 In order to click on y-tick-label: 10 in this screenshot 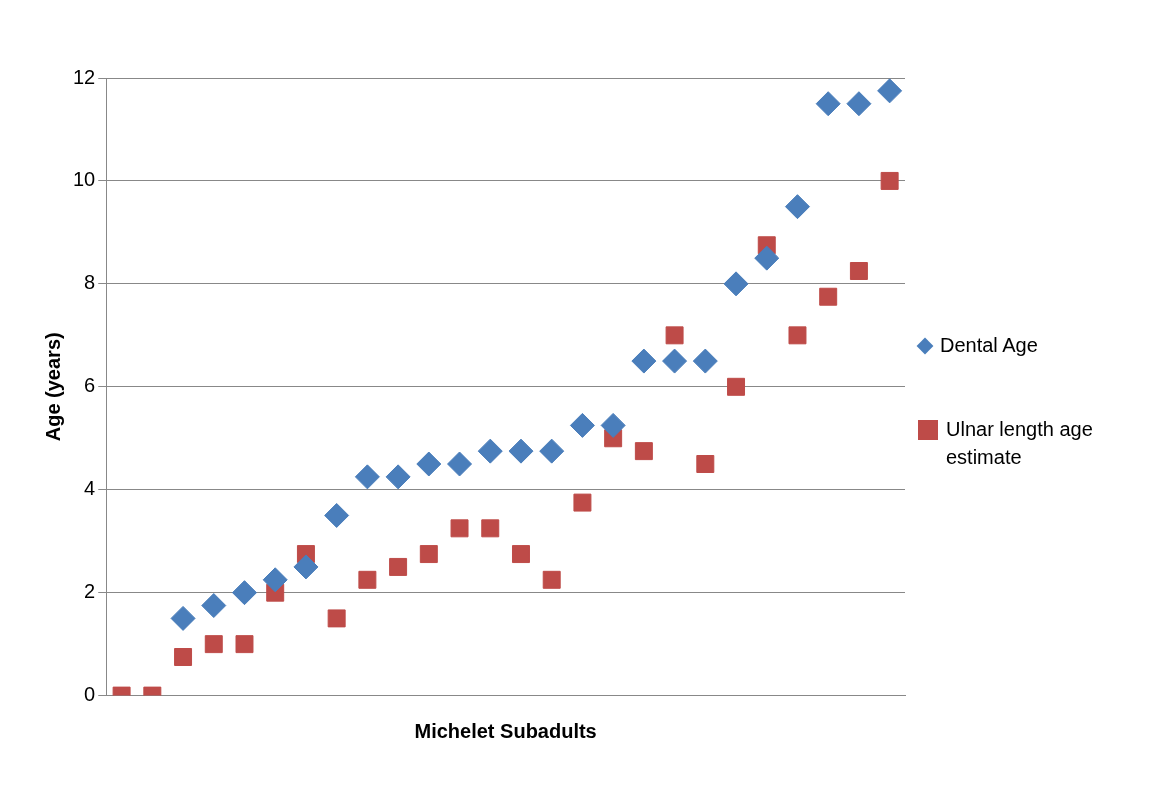, I will do `click(84, 179)`.